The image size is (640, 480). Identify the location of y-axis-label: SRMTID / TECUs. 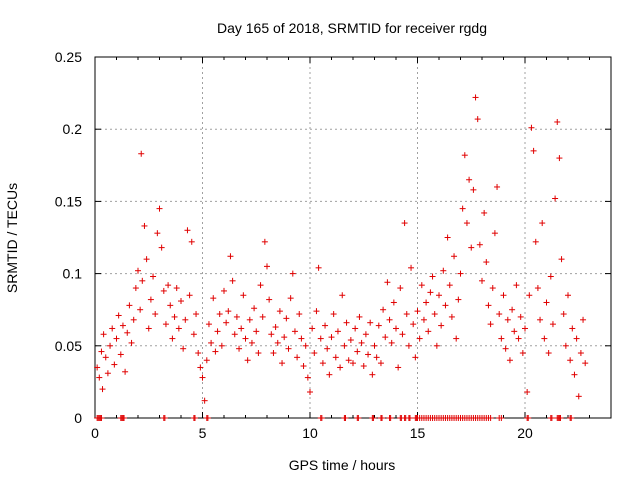
(12, 238).